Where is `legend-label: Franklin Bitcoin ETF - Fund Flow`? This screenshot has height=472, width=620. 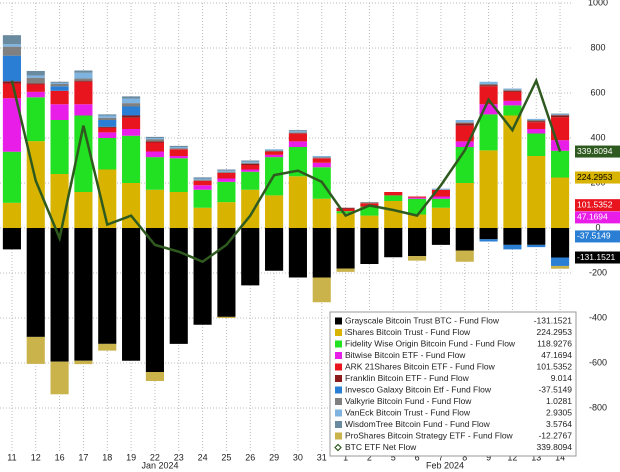
legend-label: Franklin Bitcoin ETF - Fund Flow is located at coordinates (407, 378).